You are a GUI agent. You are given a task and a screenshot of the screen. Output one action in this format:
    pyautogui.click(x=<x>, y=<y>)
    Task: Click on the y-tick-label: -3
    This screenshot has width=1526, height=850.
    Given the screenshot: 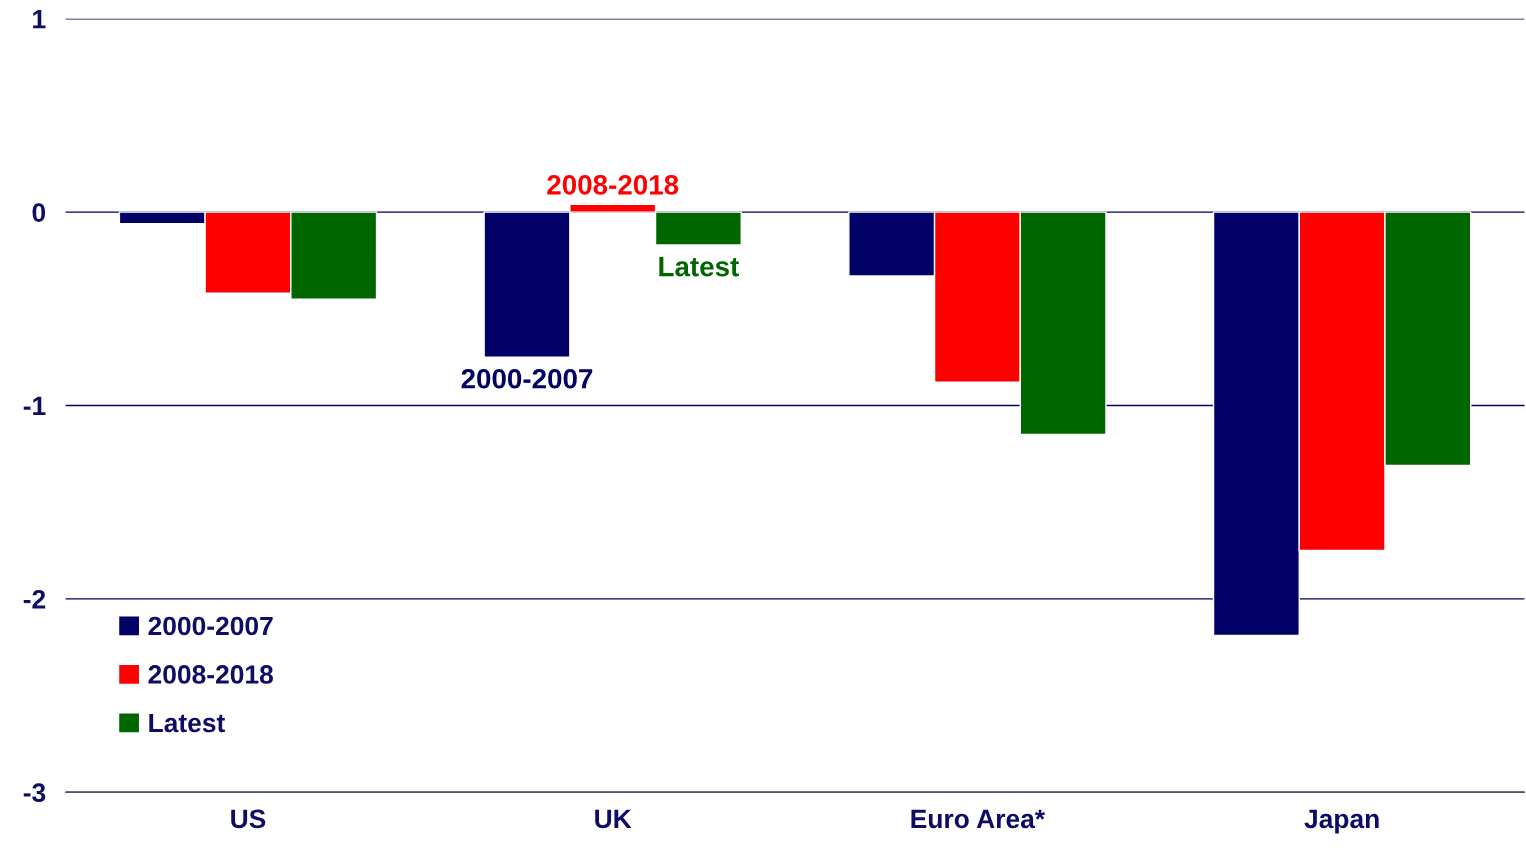 What is the action you would take?
    pyautogui.click(x=34, y=793)
    